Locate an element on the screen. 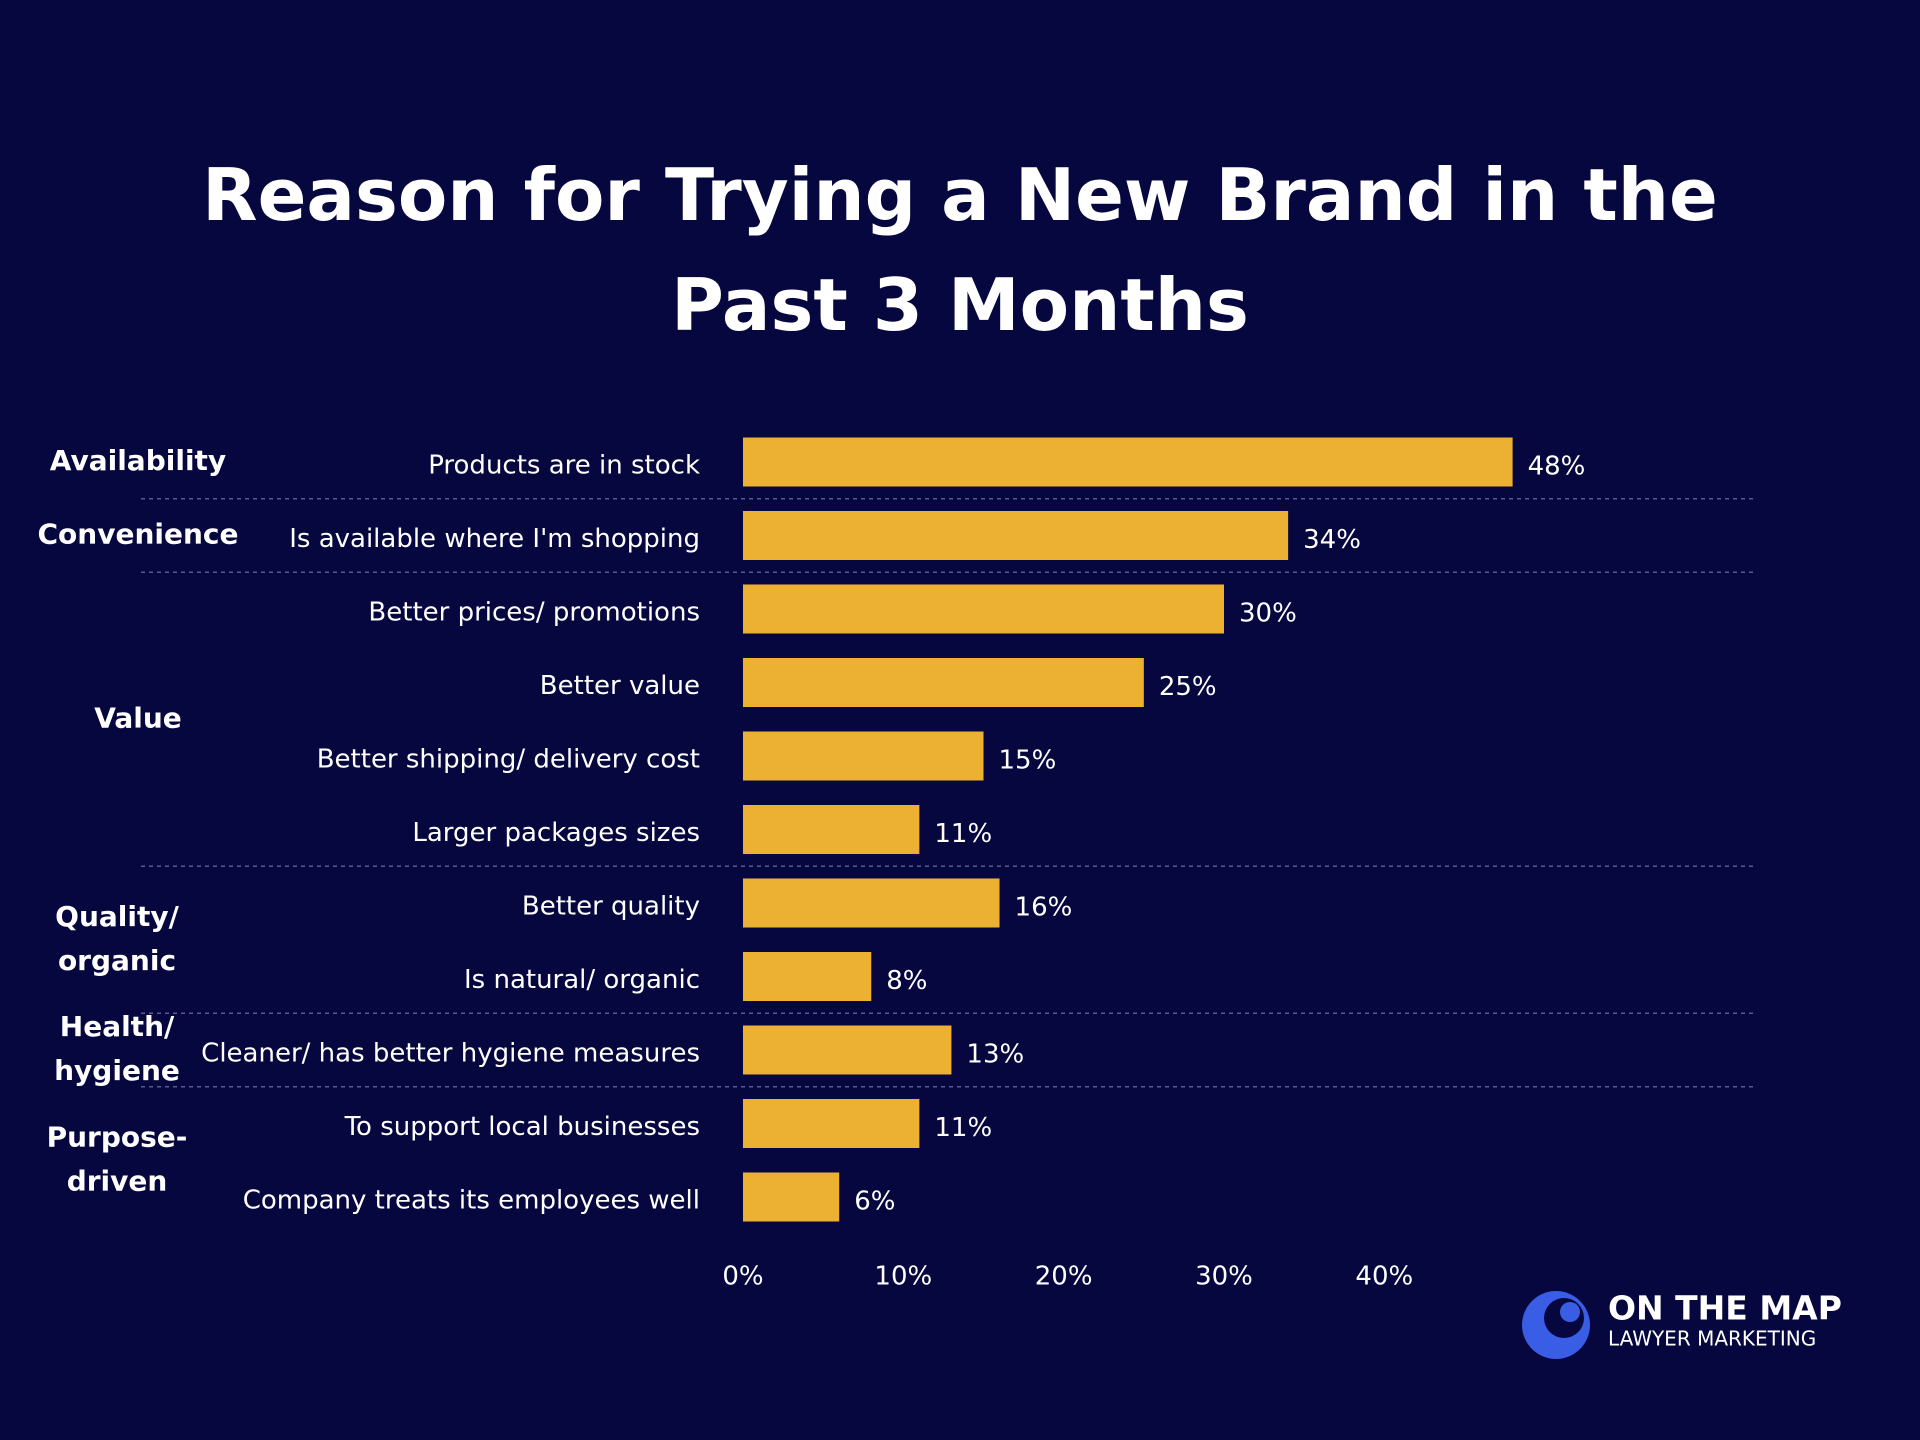  value-label: 30% is located at coordinates (1268, 614).